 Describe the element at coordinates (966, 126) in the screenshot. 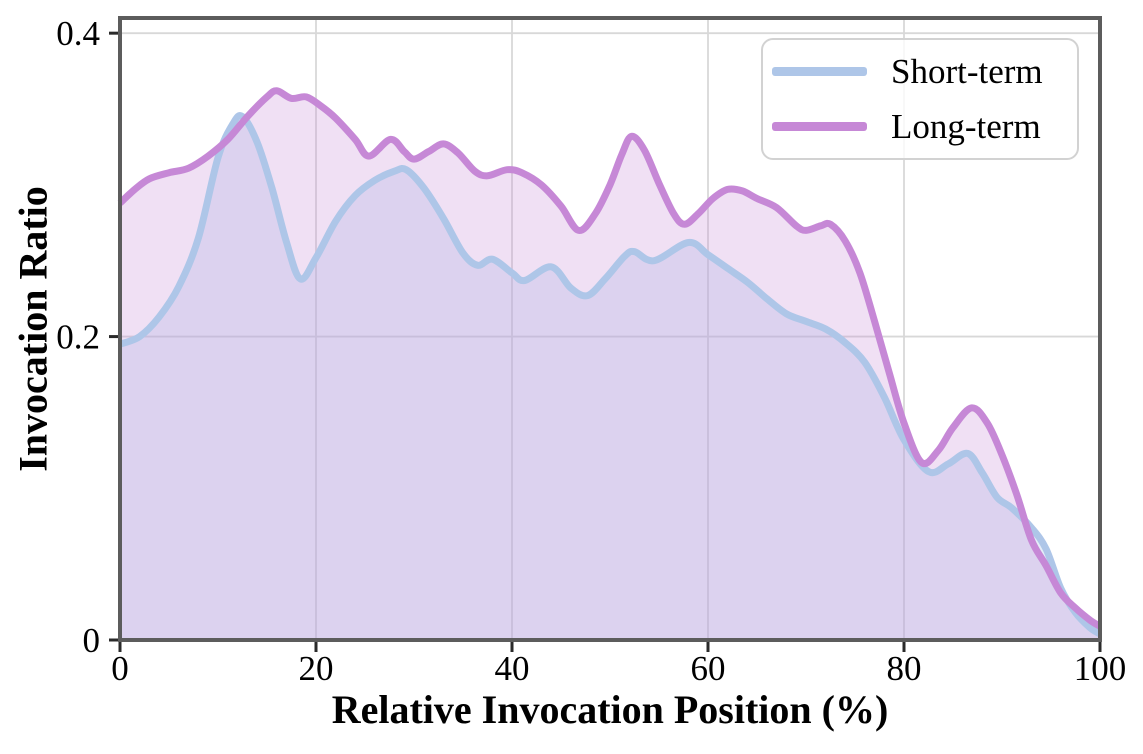

I see `legend-label-long-term: Long-term` at that location.